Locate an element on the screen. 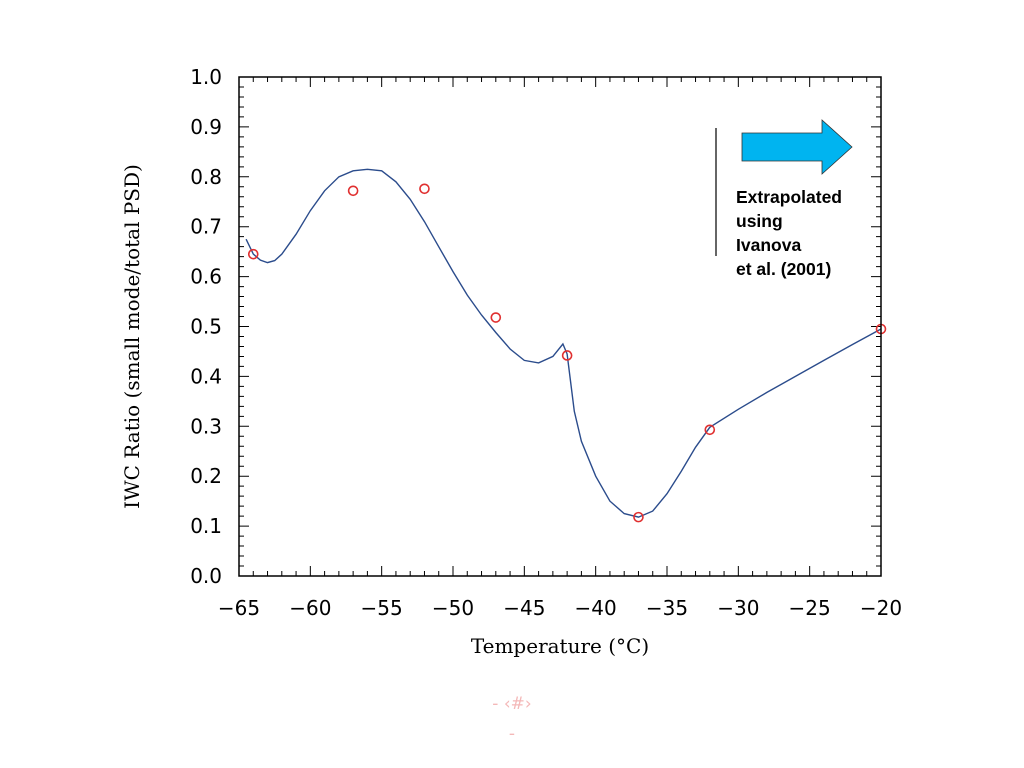  y-tick-label: 0.5 is located at coordinates (206, 327).